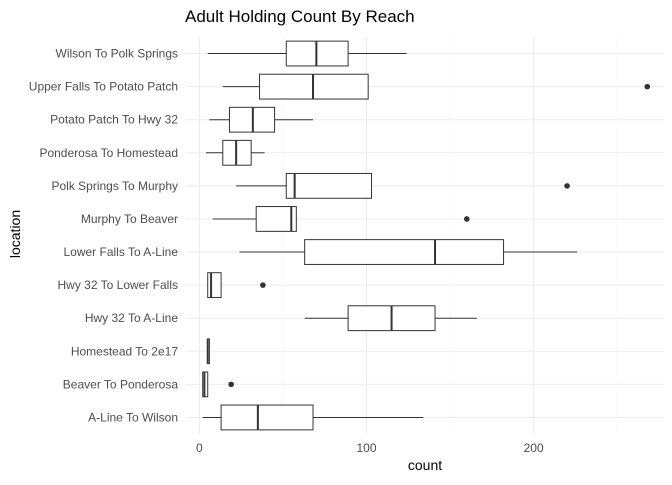 The height and width of the screenshot is (485, 672). What do you see at coordinates (117, 54) in the screenshot?
I see `y-tick-label: Wilson To Polk Springs` at bounding box center [117, 54].